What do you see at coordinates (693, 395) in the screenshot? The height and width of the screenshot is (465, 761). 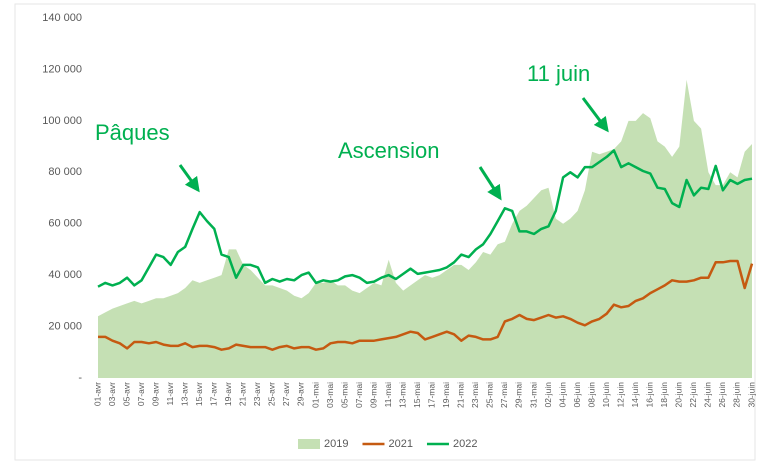 I see `x-tick-label: 22-juin` at bounding box center [693, 395].